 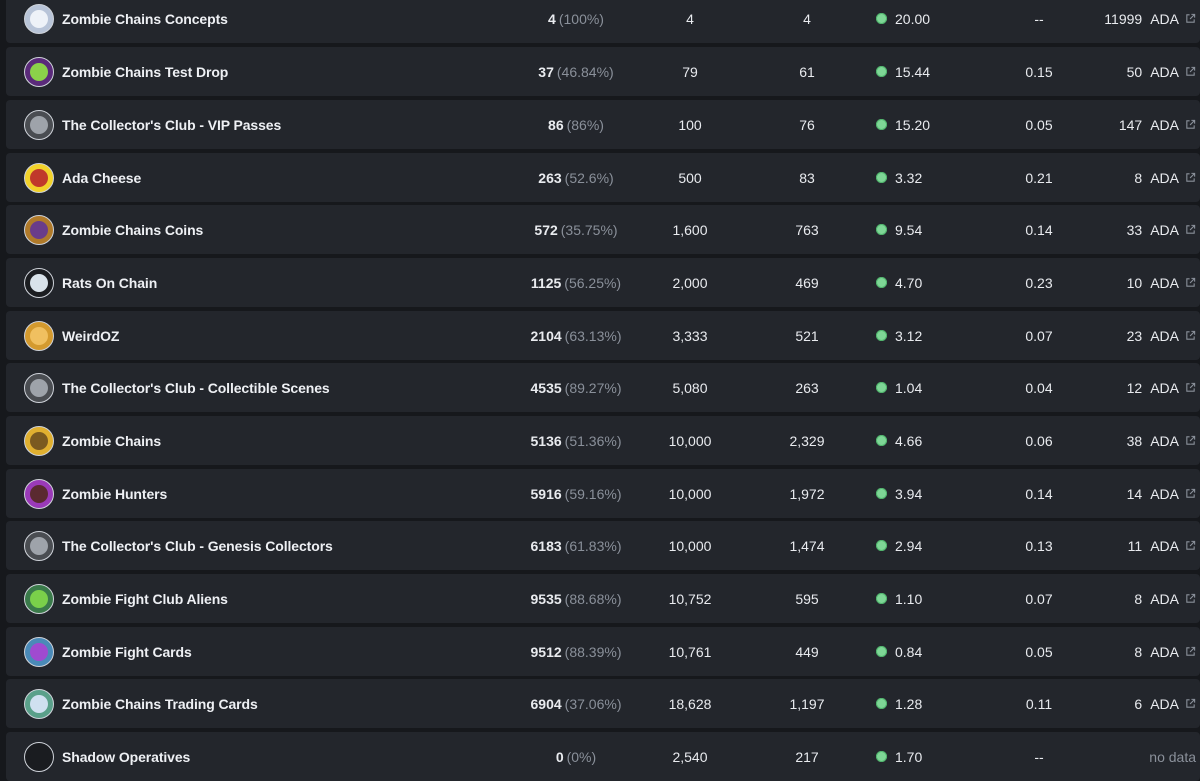 I want to click on floor-price: 1.04, so click(x=909, y=387).